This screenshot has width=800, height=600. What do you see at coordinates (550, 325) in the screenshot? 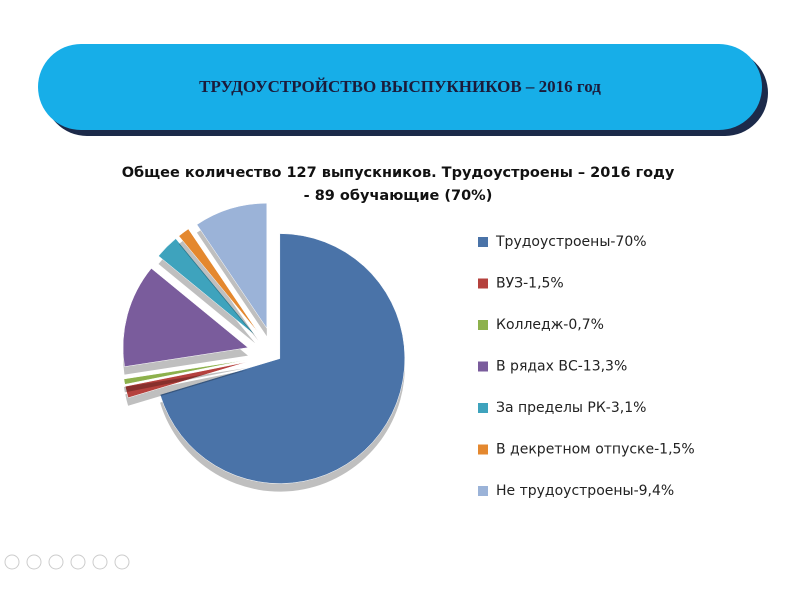
I see `legend-label: Колледж-0,7%` at bounding box center [550, 325].